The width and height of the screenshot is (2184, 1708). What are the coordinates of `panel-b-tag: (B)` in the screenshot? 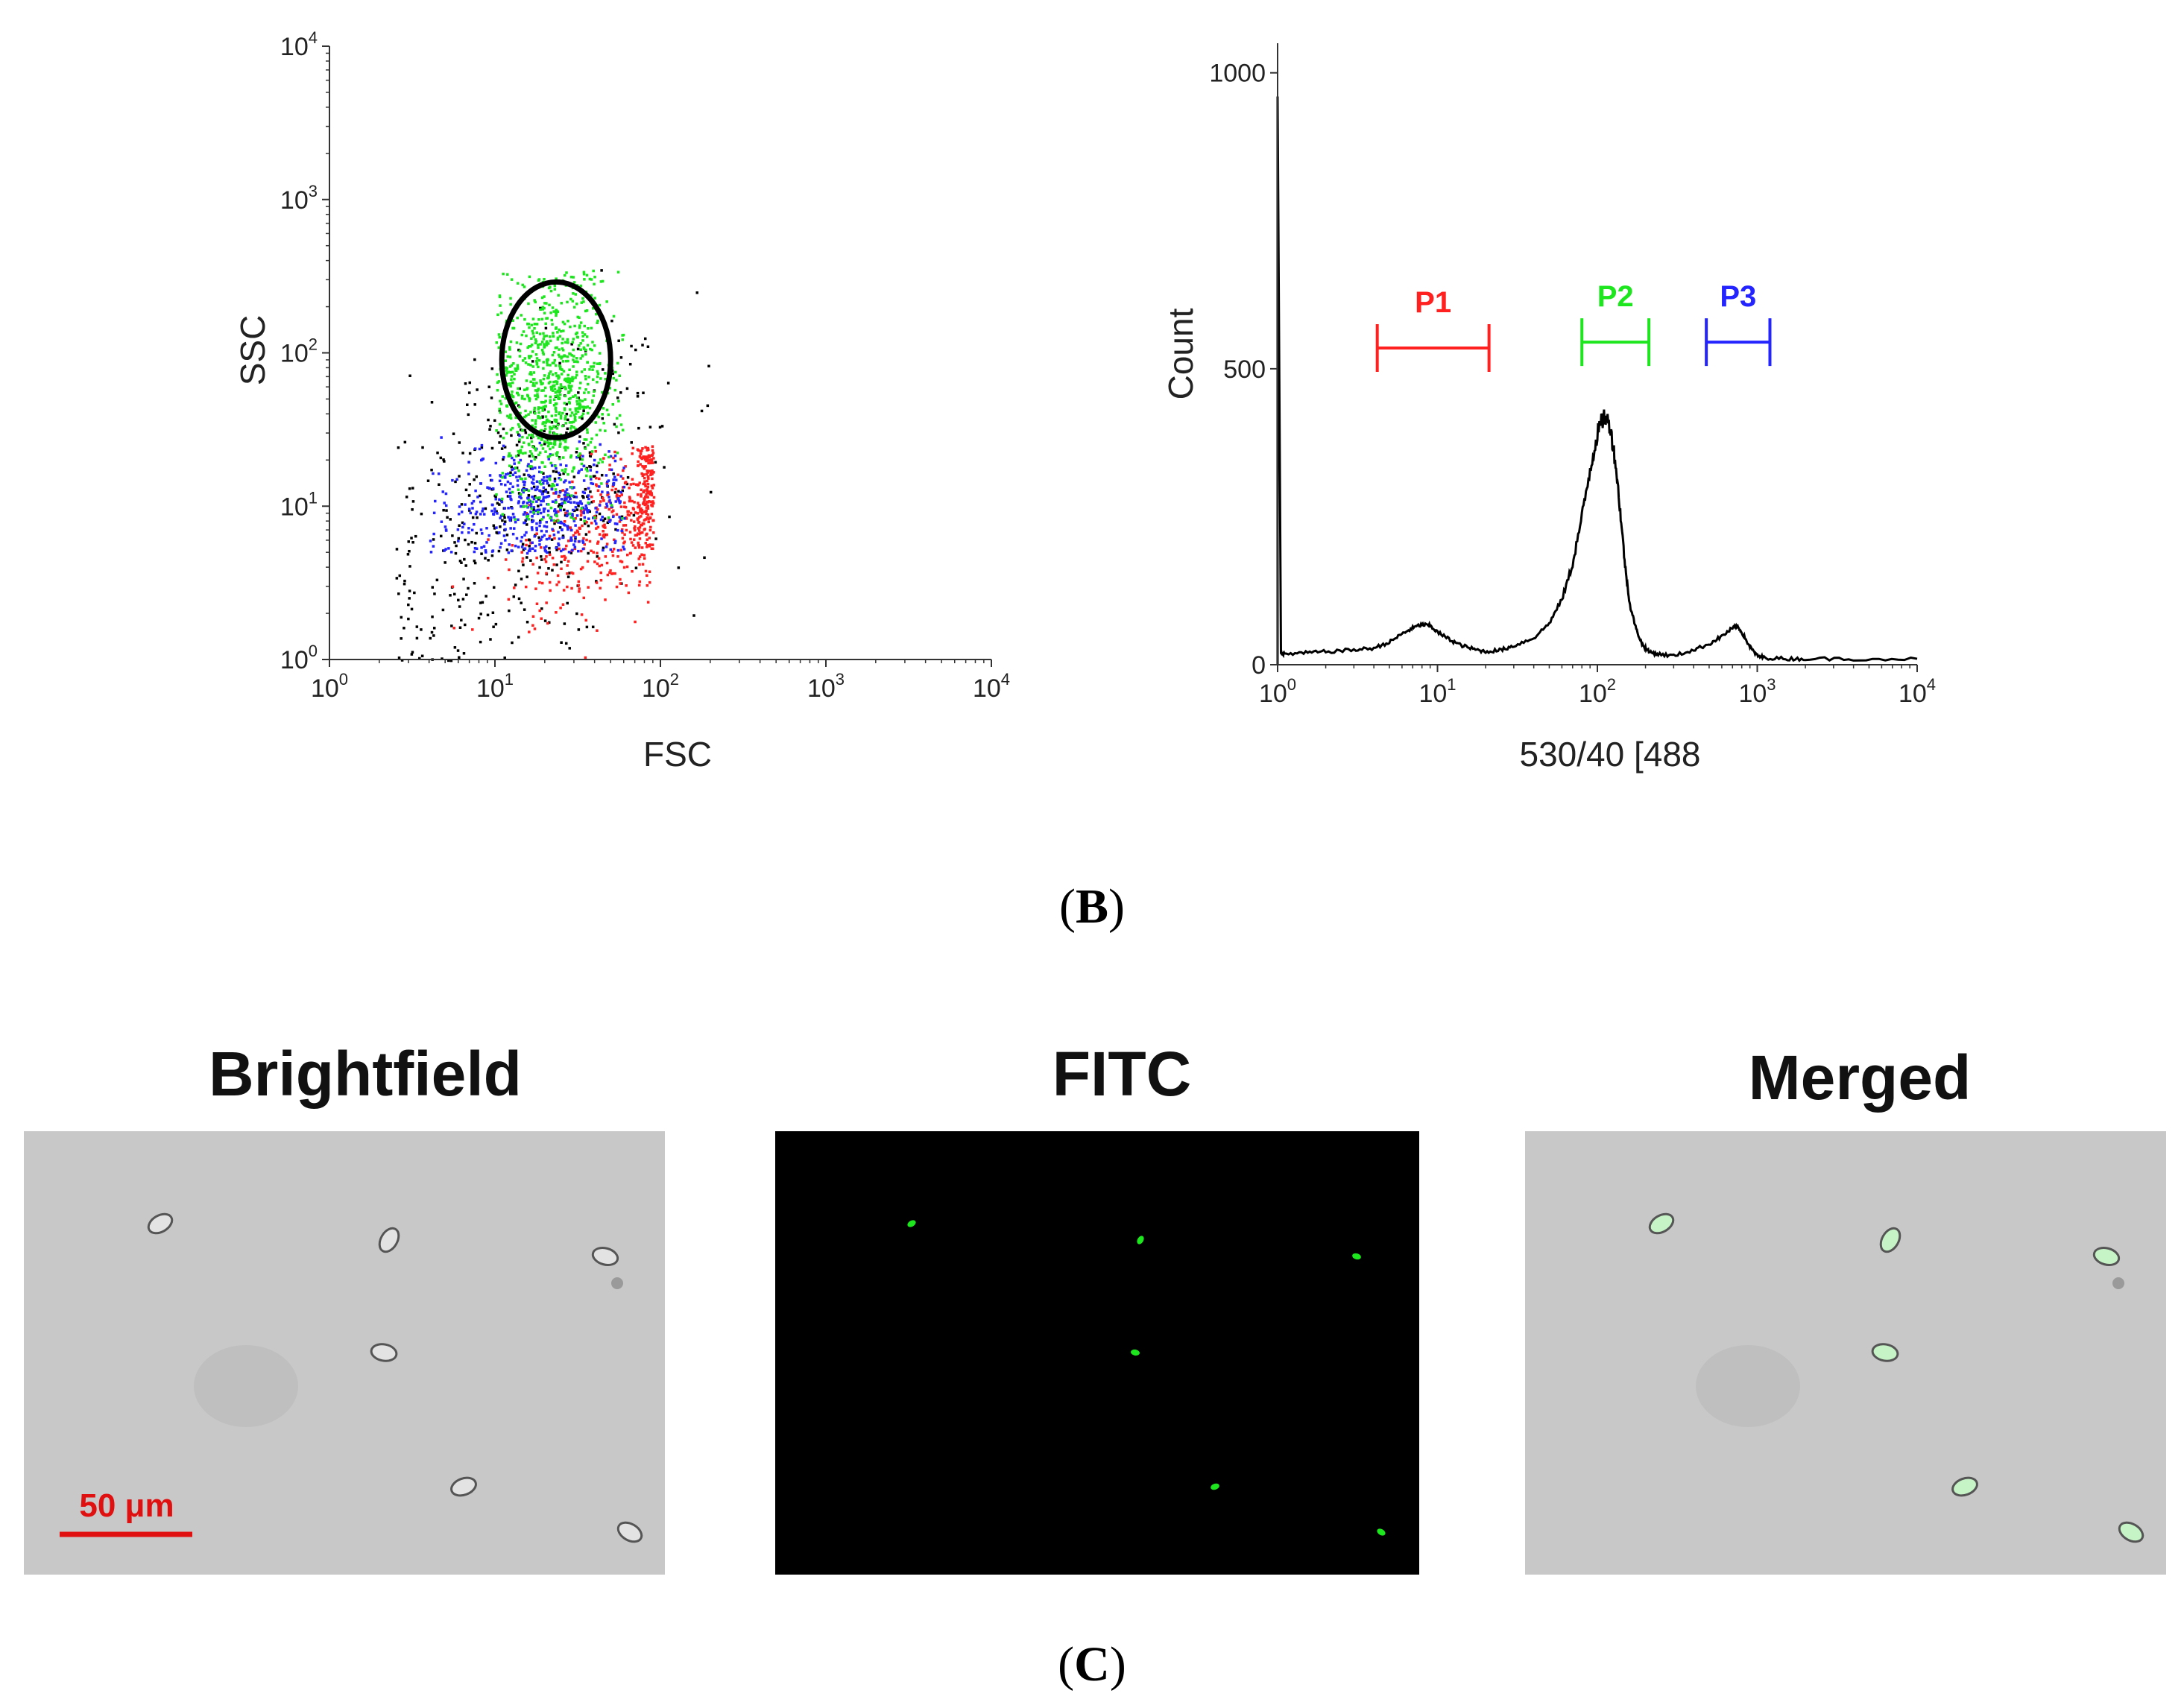 It's located at (1092, 906).